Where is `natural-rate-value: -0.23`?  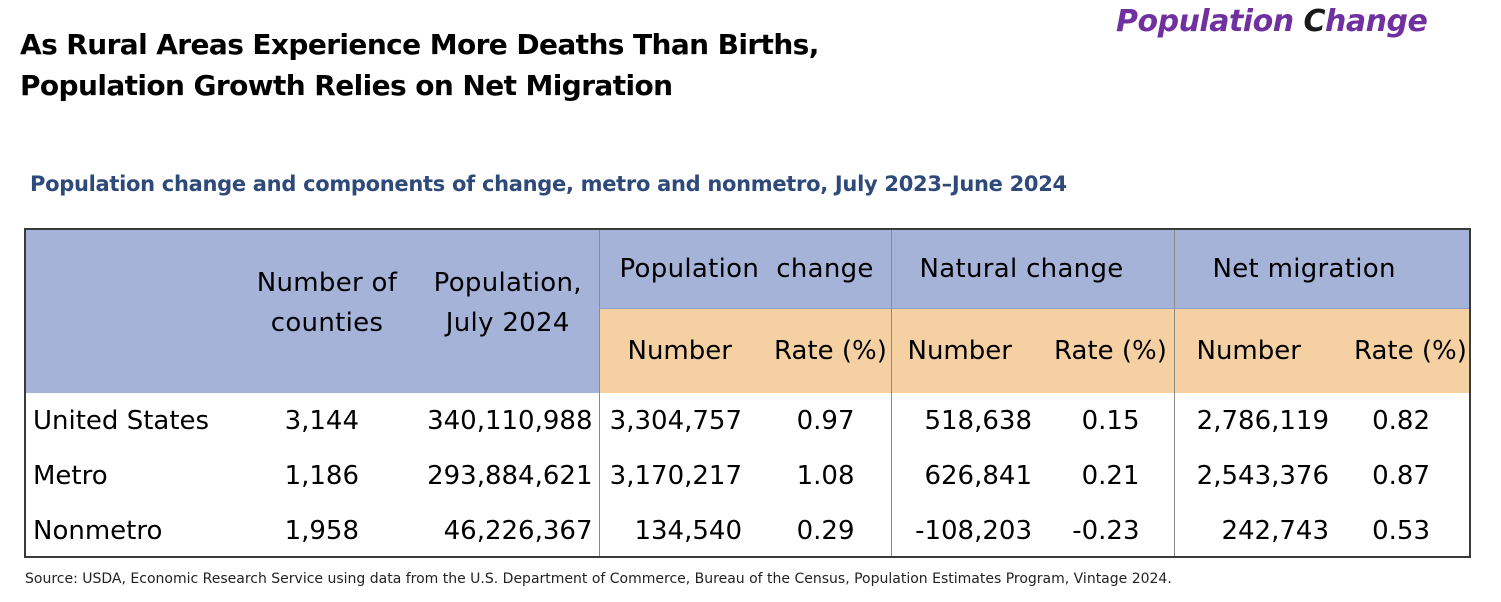 natural-rate-value: -0.23 is located at coordinates (1106, 530).